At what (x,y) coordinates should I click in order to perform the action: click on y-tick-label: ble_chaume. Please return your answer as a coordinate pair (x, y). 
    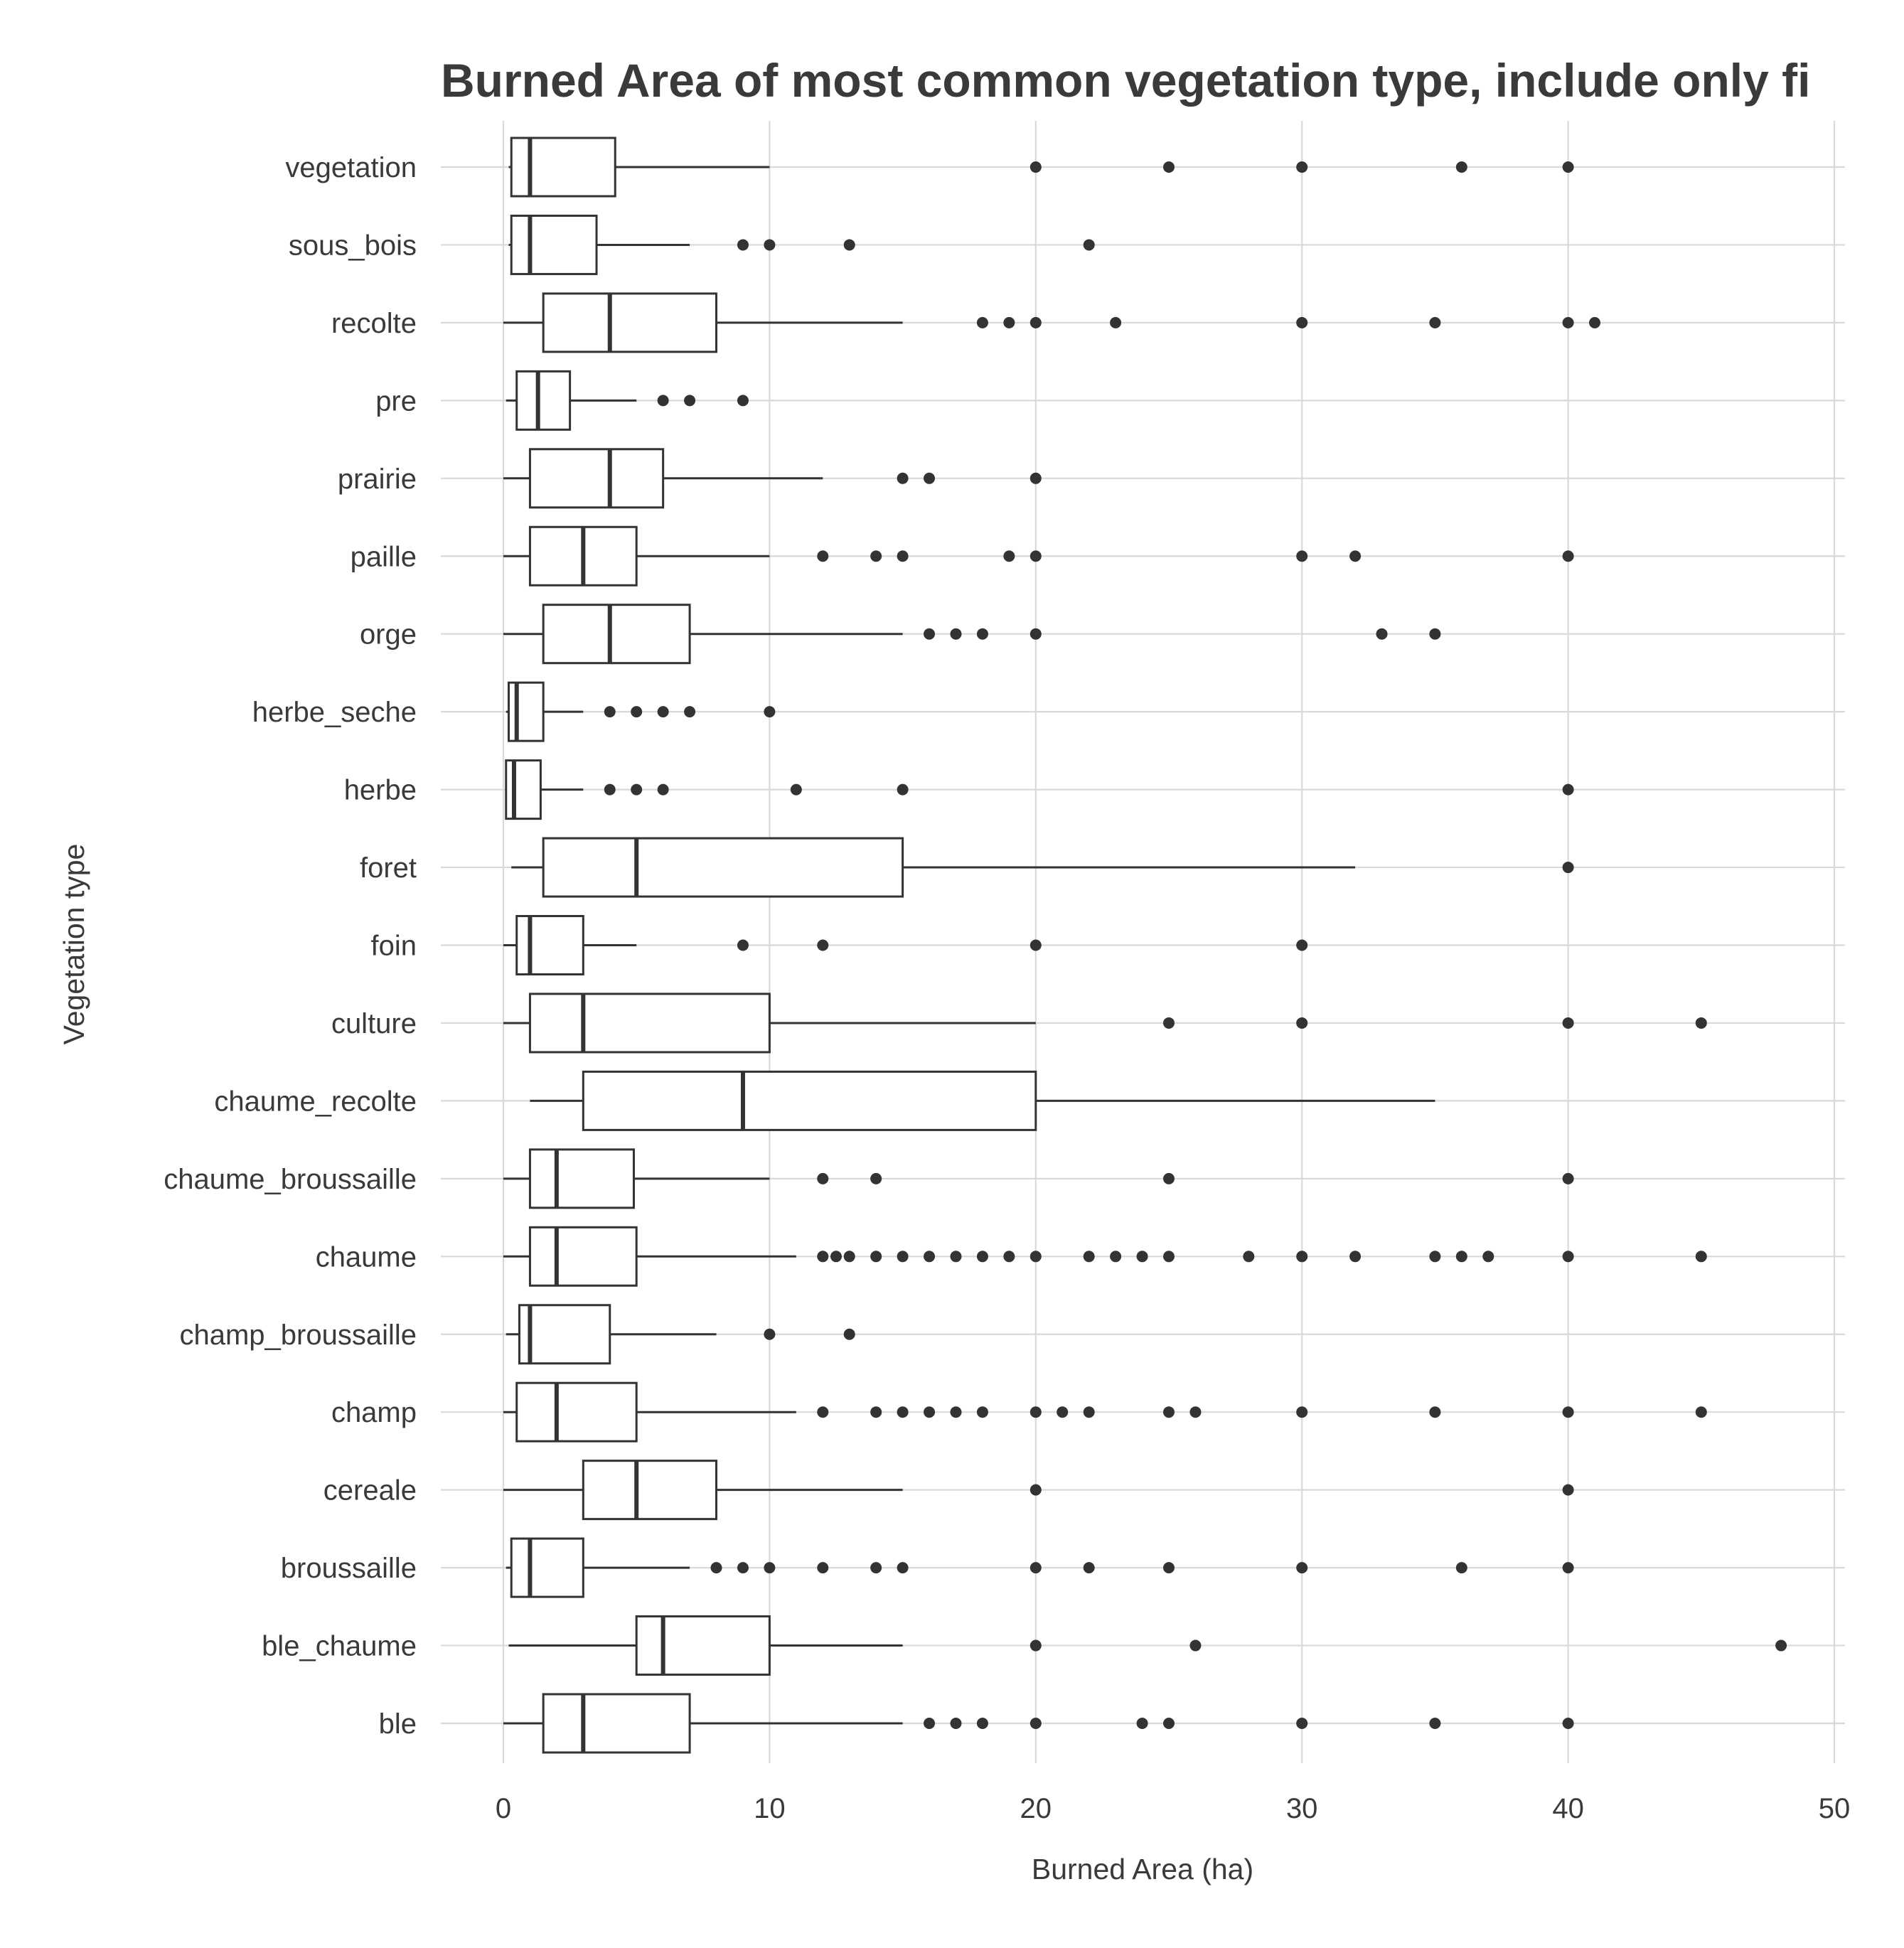
    Looking at the image, I should click on (339, 1646).